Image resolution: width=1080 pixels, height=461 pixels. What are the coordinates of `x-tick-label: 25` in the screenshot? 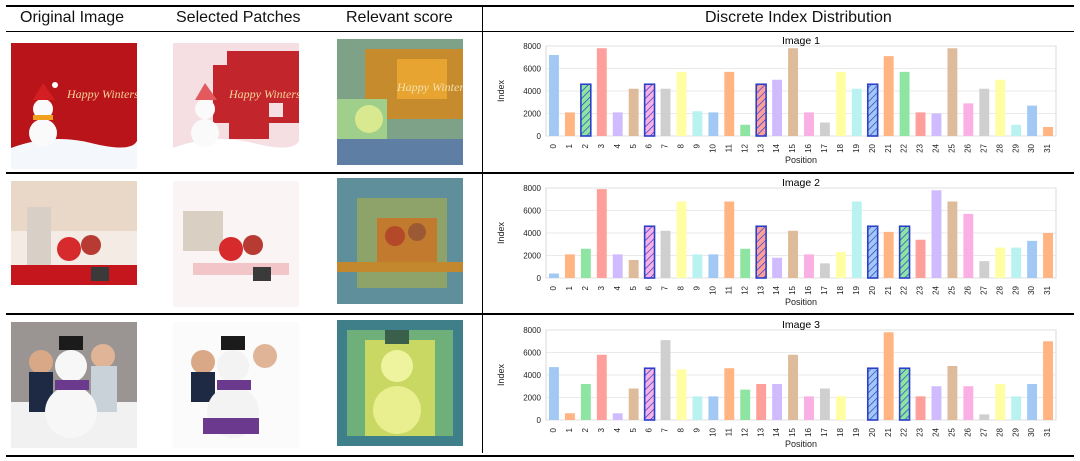 It's located at (952, 431).